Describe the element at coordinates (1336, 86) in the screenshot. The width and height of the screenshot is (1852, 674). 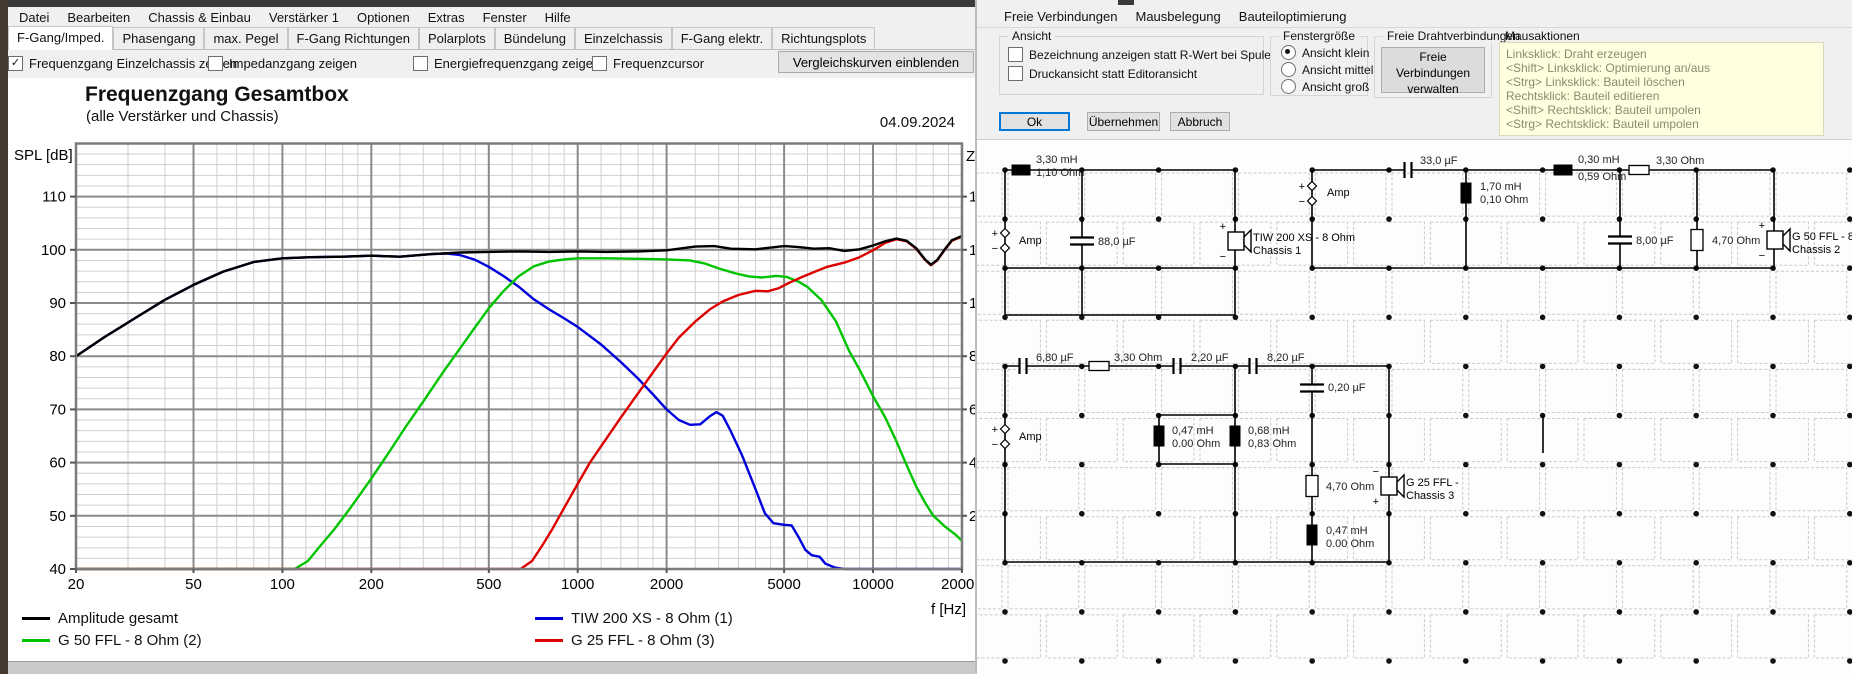
I see `radio-label: Ansicht groß` at that location.